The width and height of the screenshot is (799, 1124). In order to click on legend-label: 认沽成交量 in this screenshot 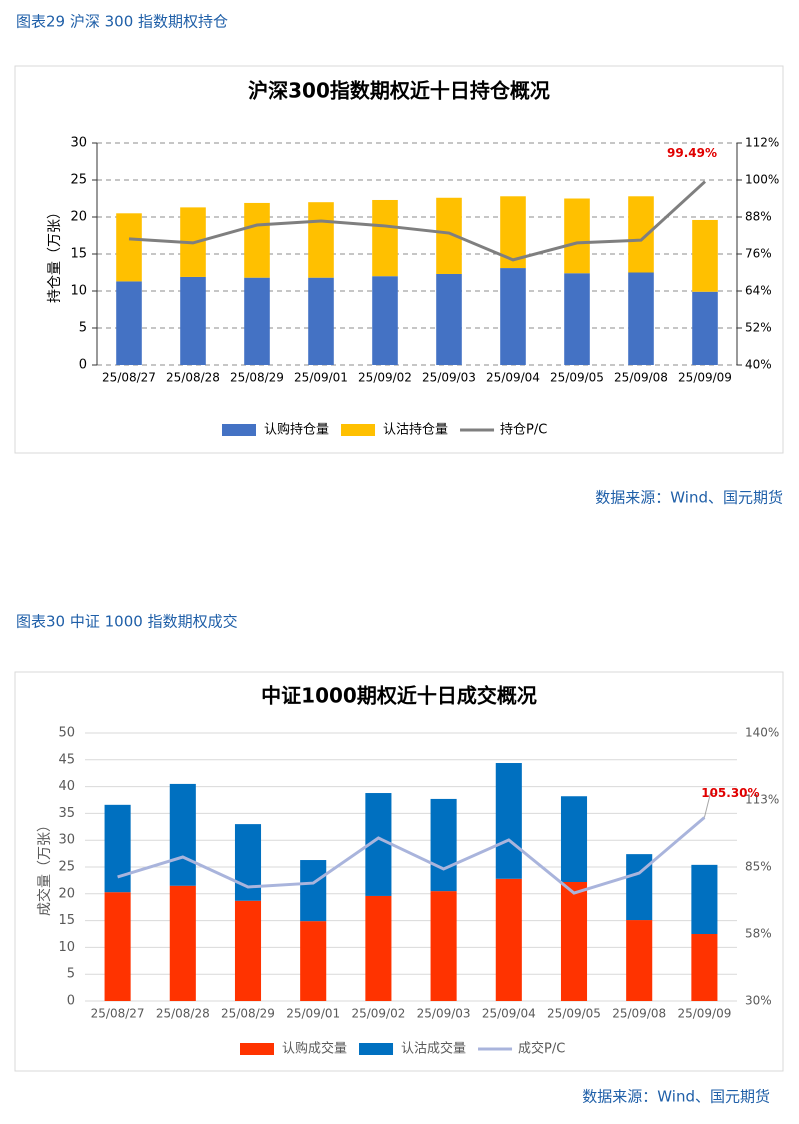, I will do `click(433, 1049)`.